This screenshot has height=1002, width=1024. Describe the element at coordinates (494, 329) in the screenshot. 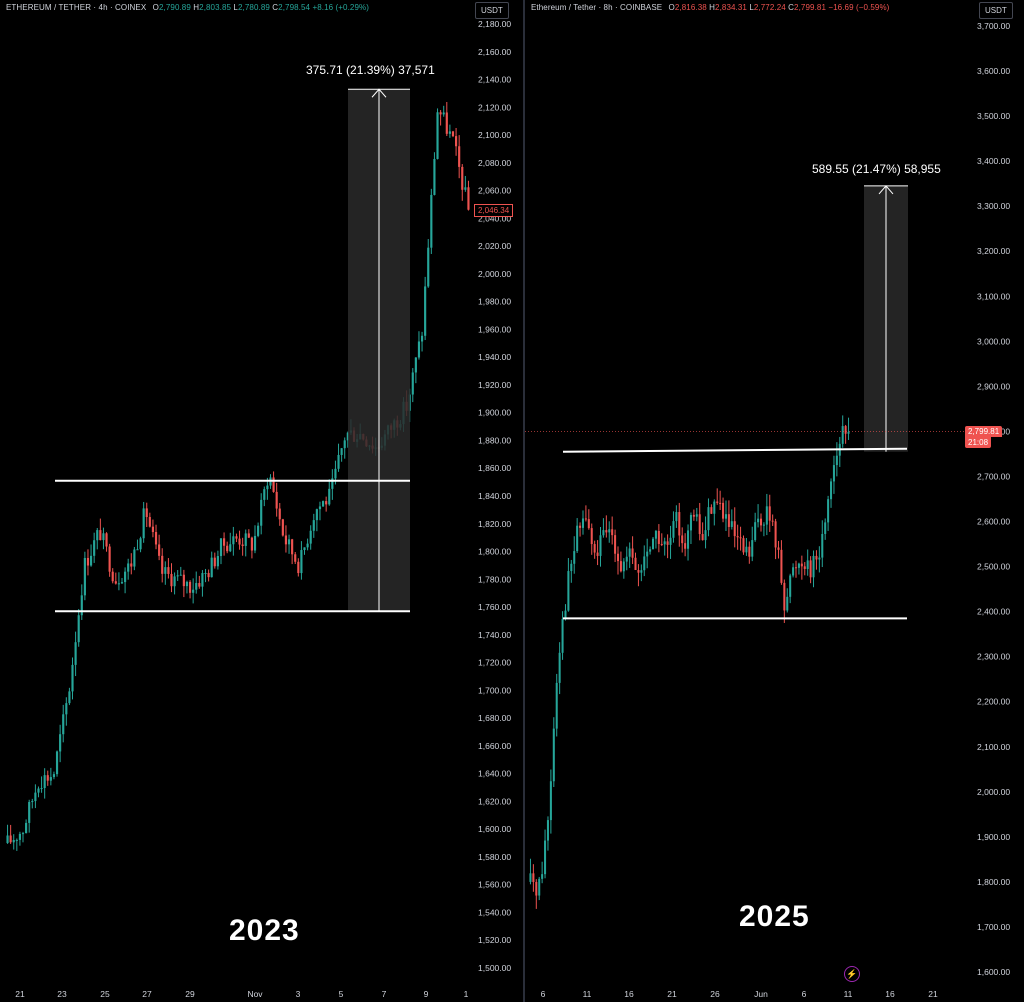

I see `y-tick-label: 1,960.00` at that location.